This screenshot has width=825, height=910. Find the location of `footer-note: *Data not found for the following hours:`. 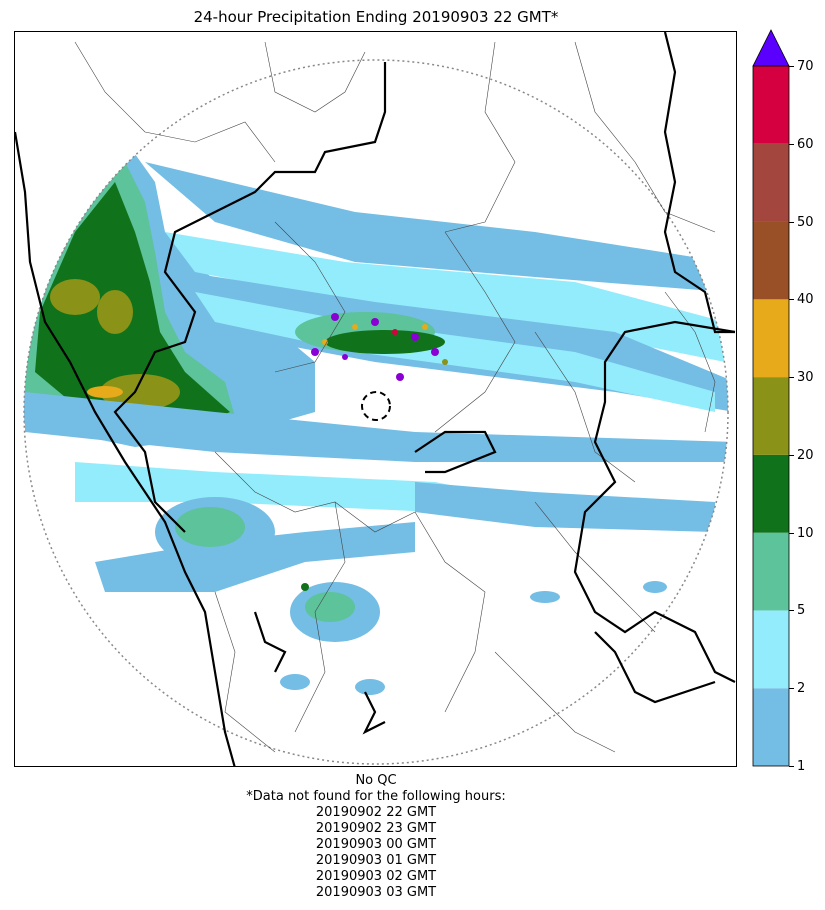

footer-note: *Data not found for the following hours: is located at coordinates (376, 796).